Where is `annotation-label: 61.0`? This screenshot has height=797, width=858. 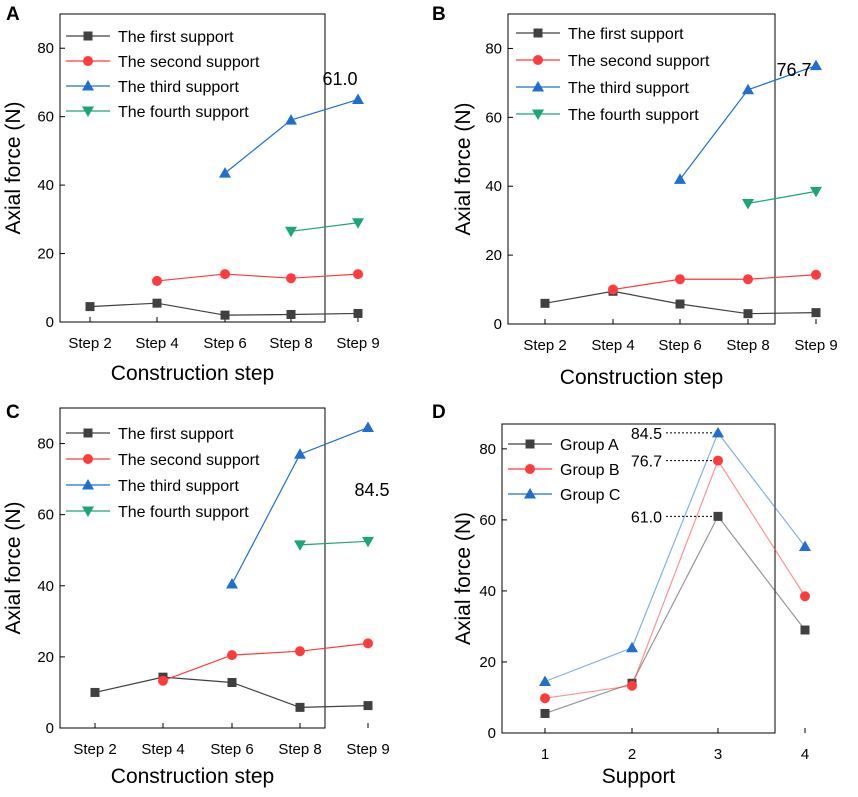
annotation-label: 61.0 is located at coordinates (646, 517).